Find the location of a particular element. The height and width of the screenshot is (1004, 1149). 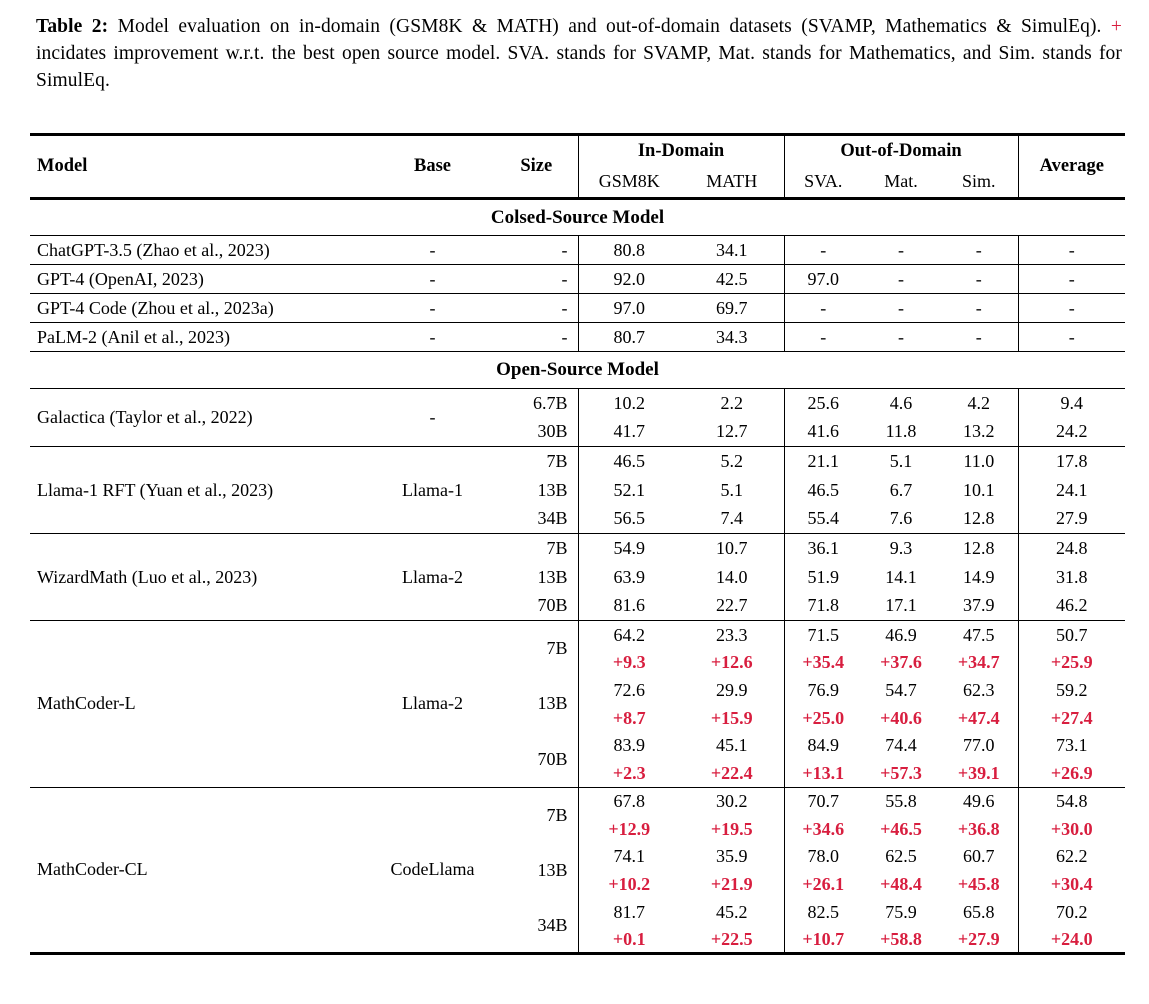

value-cell: 97.0 is located at coordinates (629, 308).